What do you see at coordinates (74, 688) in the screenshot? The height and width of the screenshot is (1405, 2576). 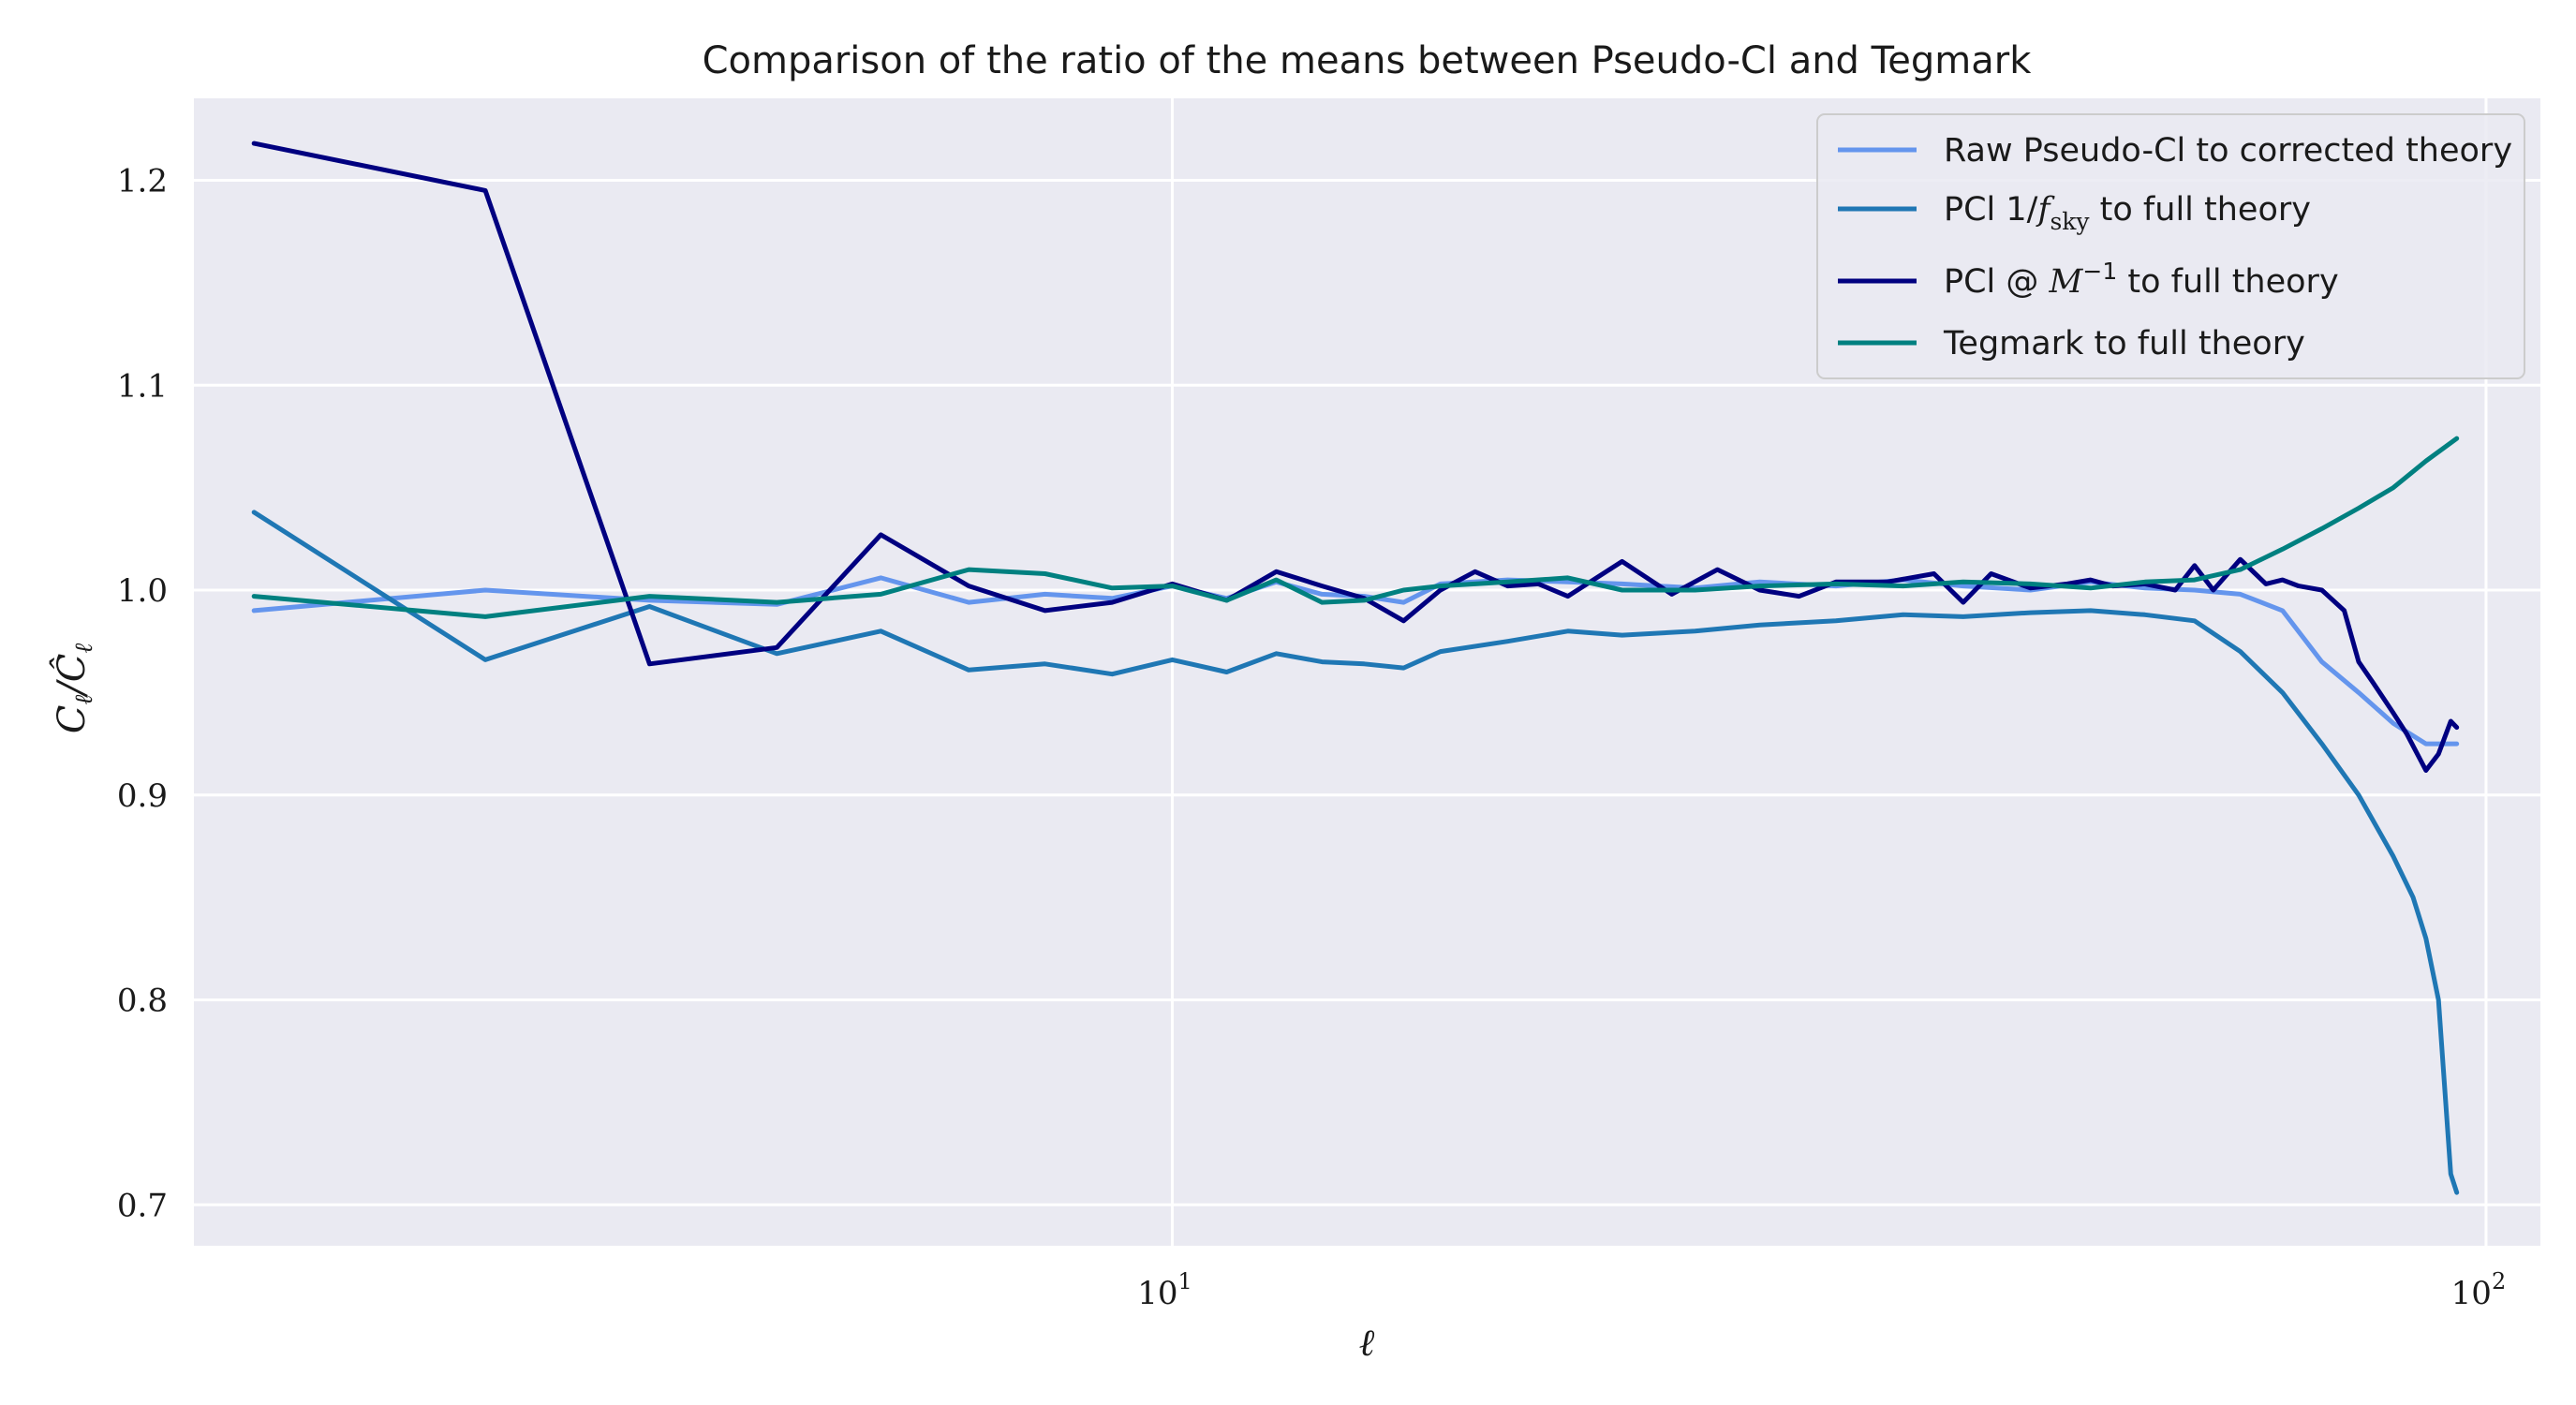 I see `y-axis-label: Cℓ/Ĉℓ` at bounding box center [74, 688].